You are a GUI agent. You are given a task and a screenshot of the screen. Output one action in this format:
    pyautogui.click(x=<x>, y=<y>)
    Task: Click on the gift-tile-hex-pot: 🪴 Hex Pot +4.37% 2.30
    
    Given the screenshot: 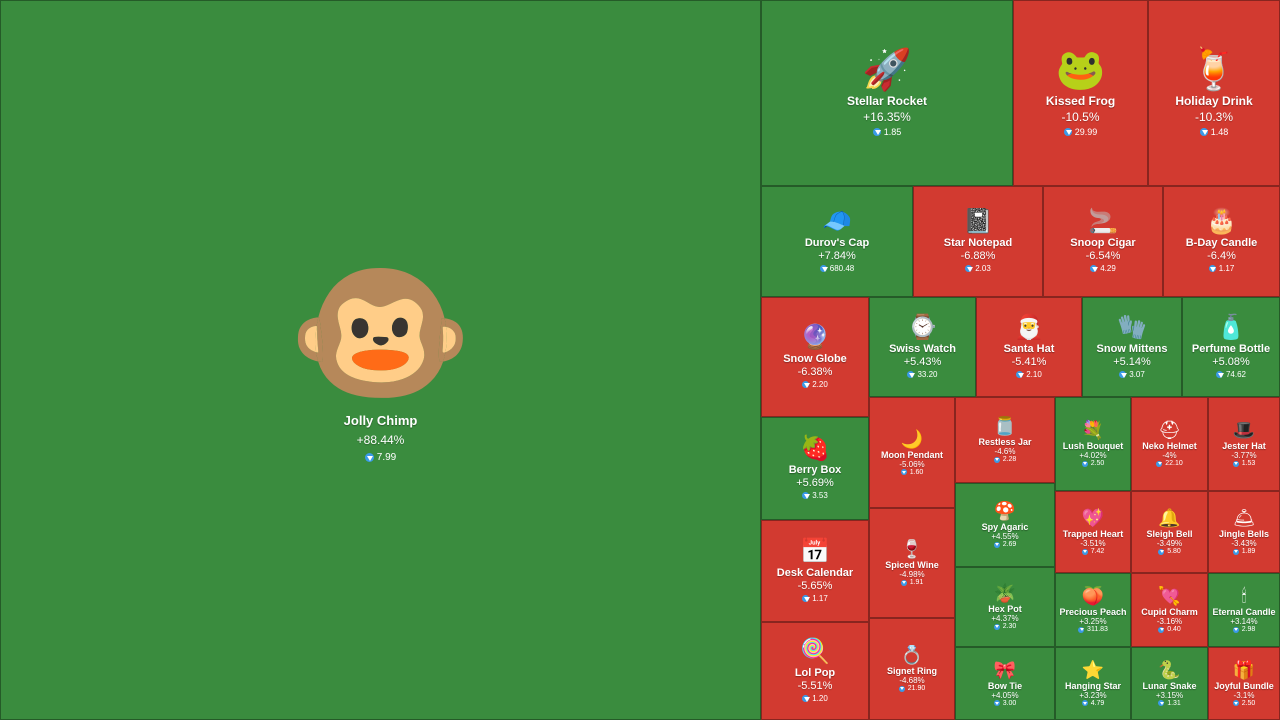 What is the action you would take?
    pyautogui.click(x=1005, y=607)
    